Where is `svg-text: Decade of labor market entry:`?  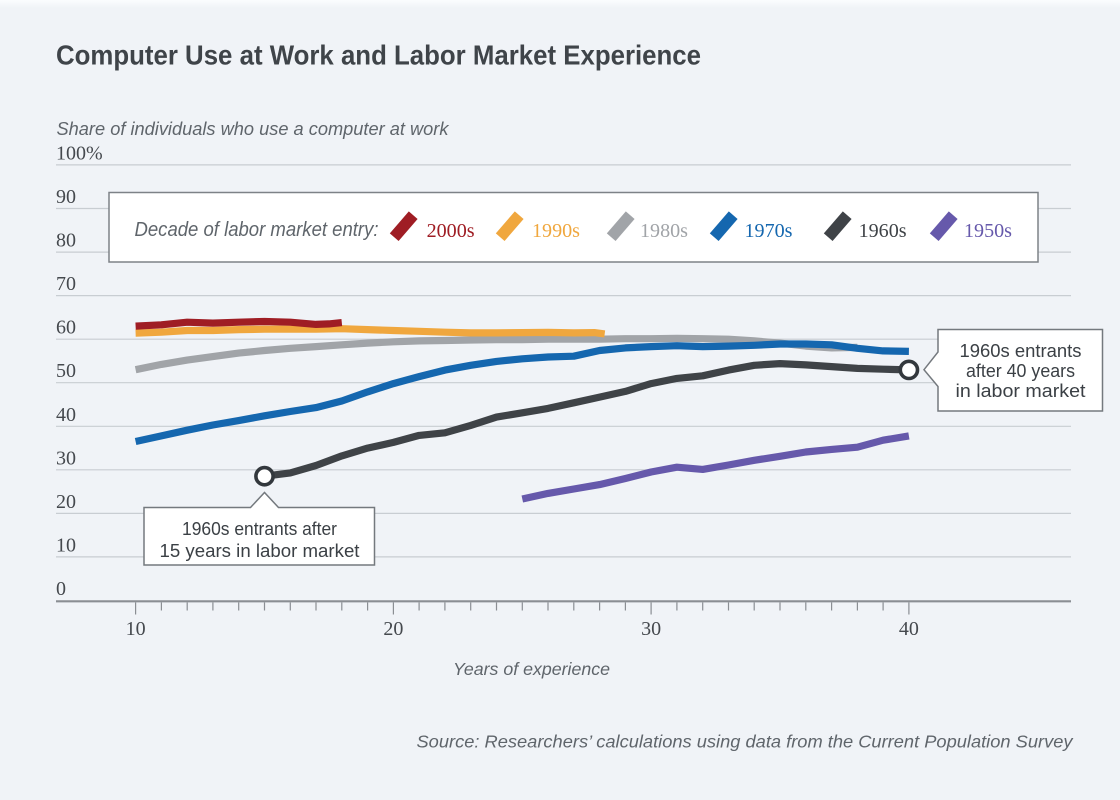 svg-text: Decade of labor market entry: is located at coordinates (257, 230).